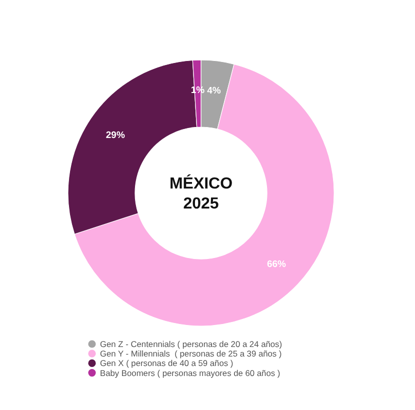 Image resolution: width=415 pixels, height=410 pixels. Describe the element at coordinates (201, 193) in the screenshot. I see `text: MÉXICO 2025` at that location.